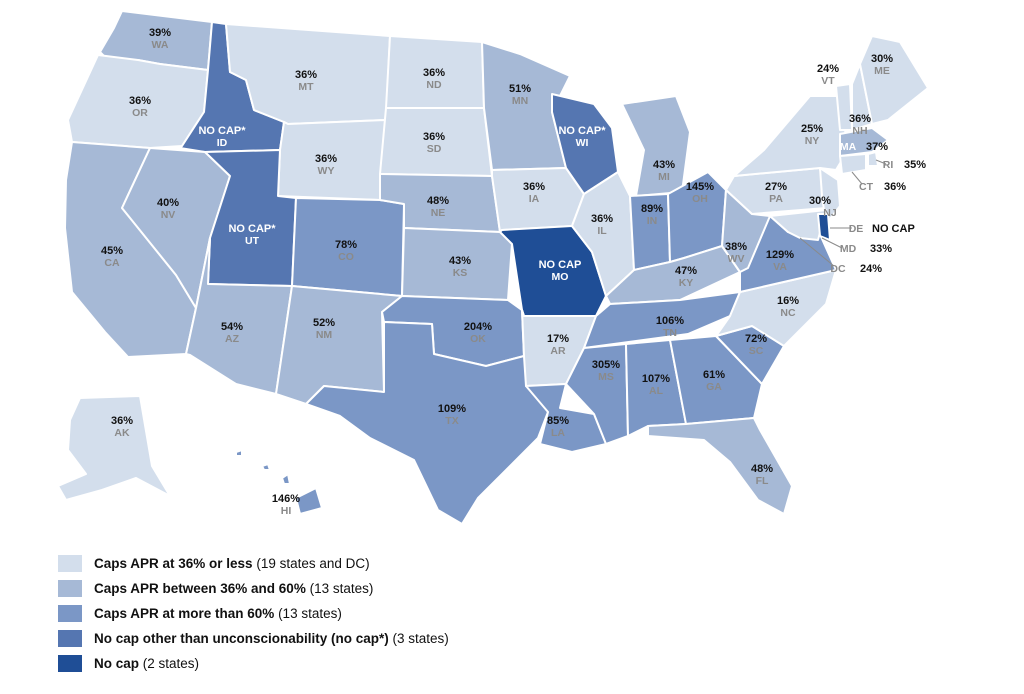  I want to click on state-abbr-ct: CT, so click(866, 187).